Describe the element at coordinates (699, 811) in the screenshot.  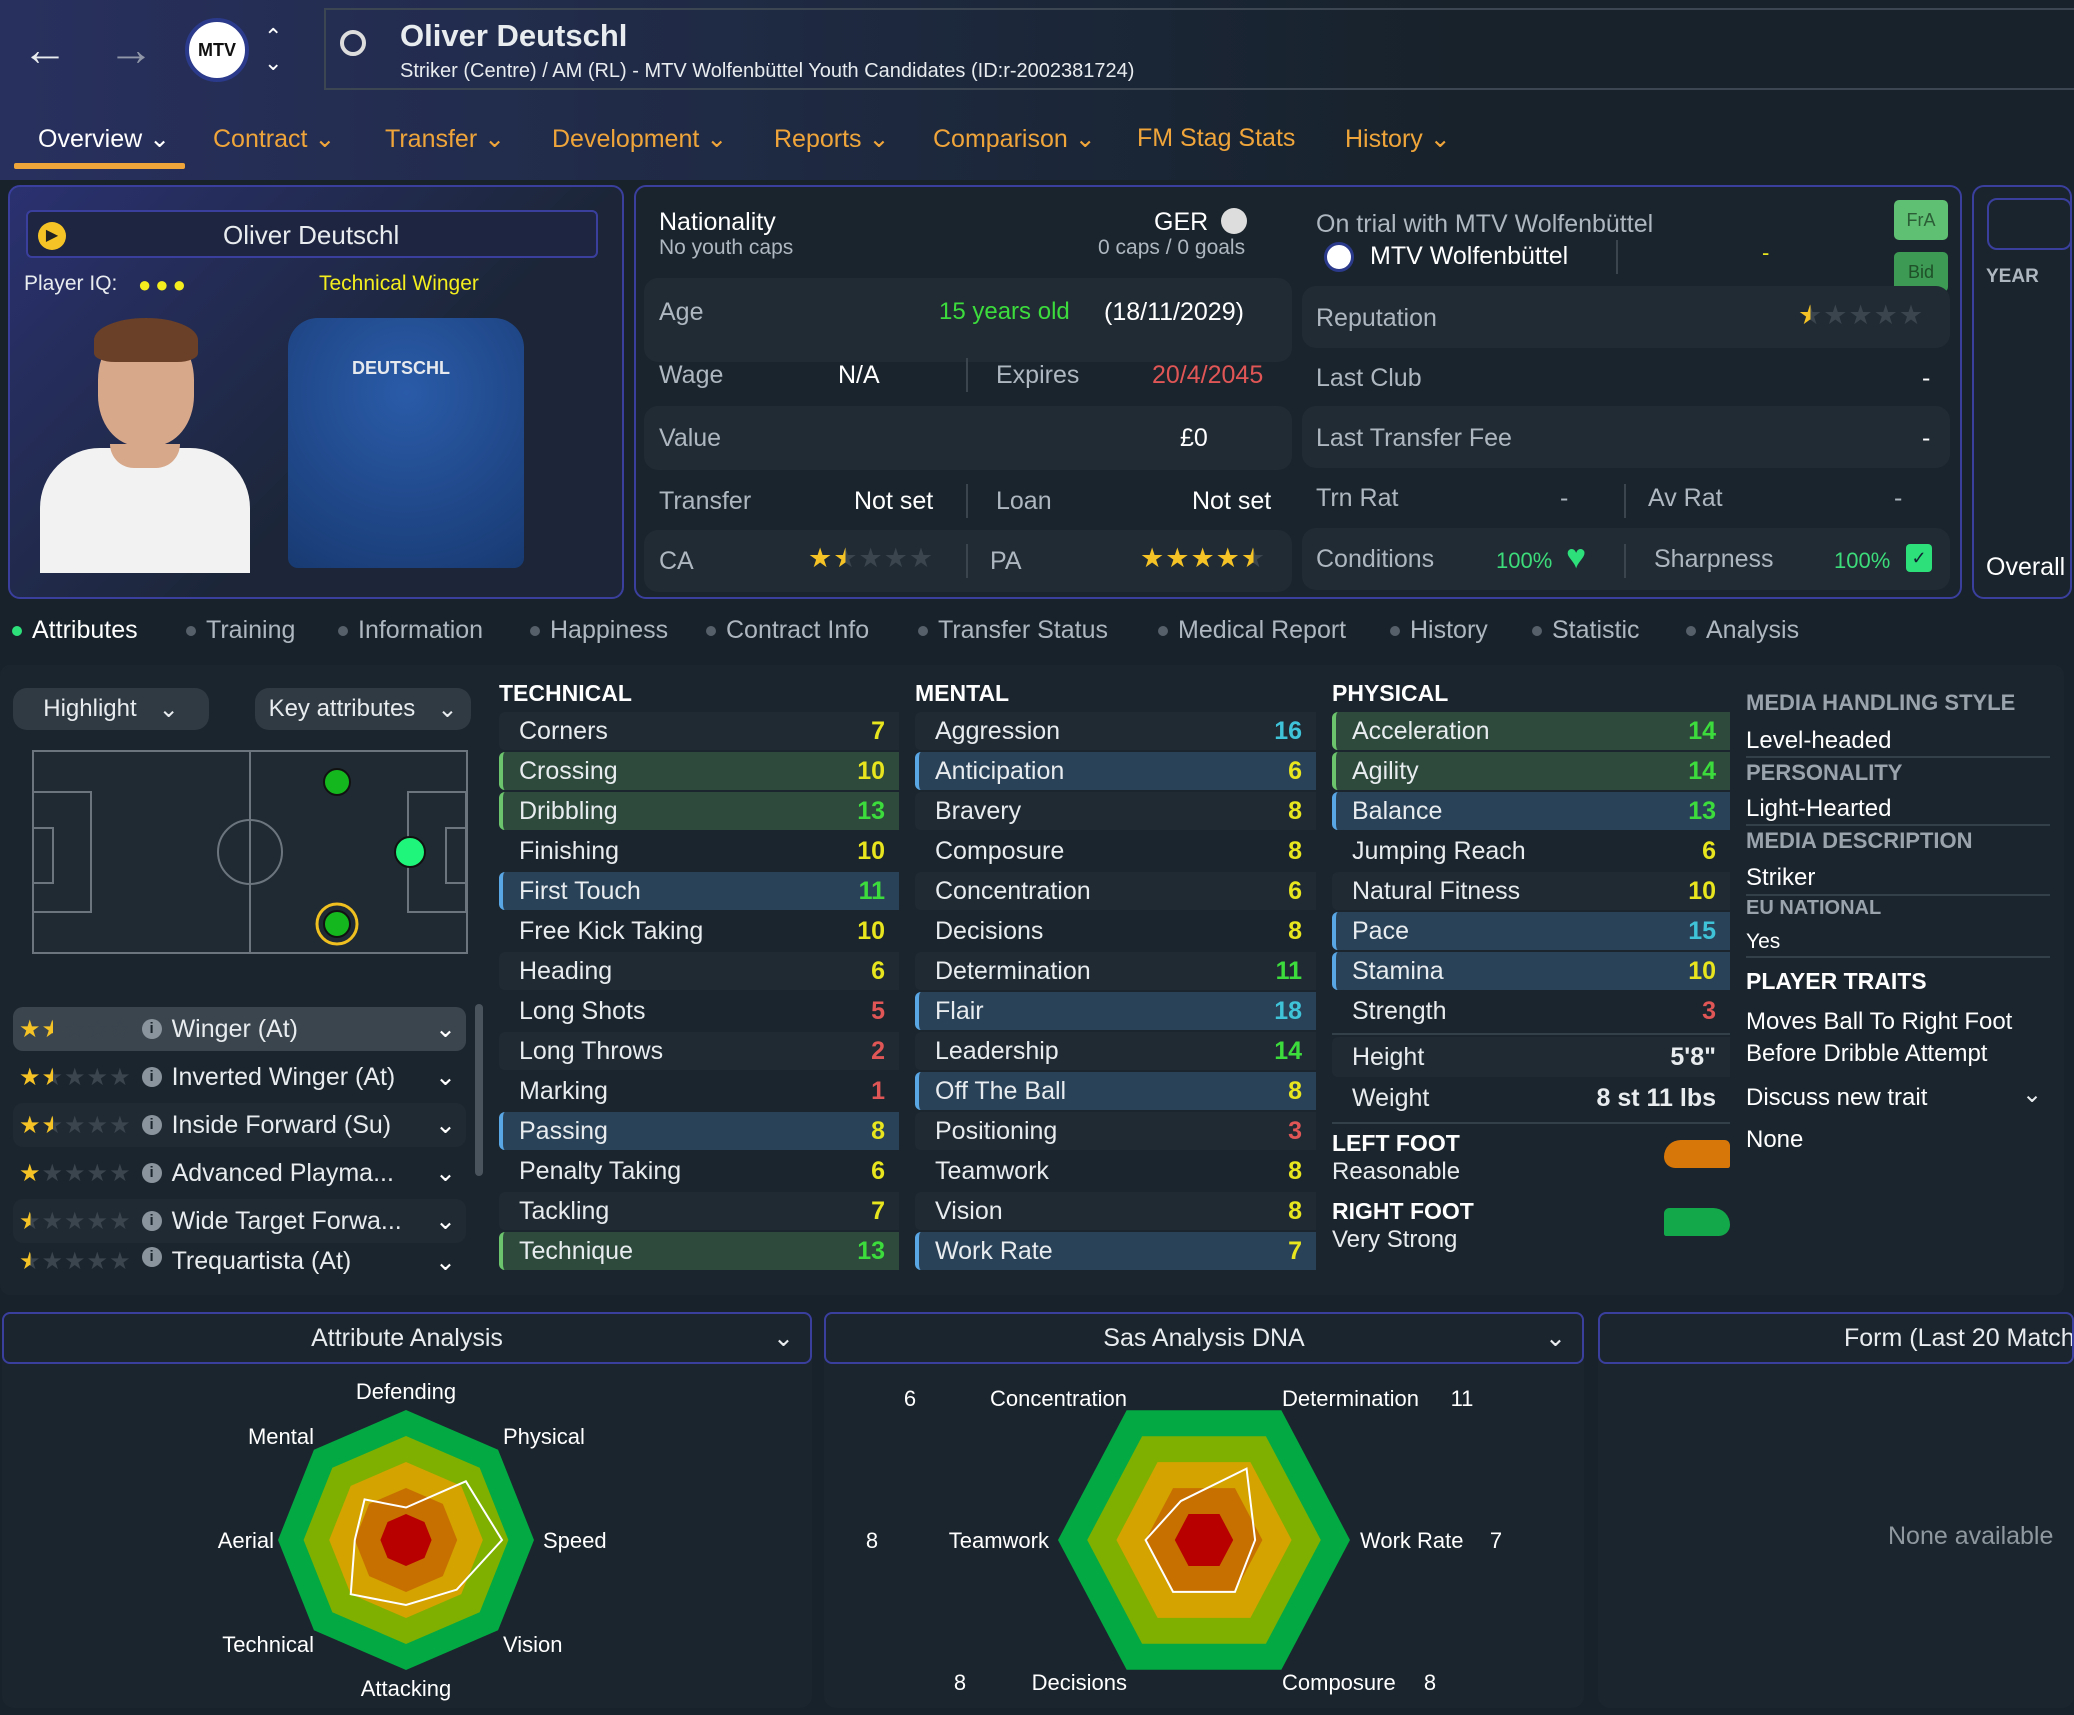
I see `attribute-row: Dribbling 13` at that location.